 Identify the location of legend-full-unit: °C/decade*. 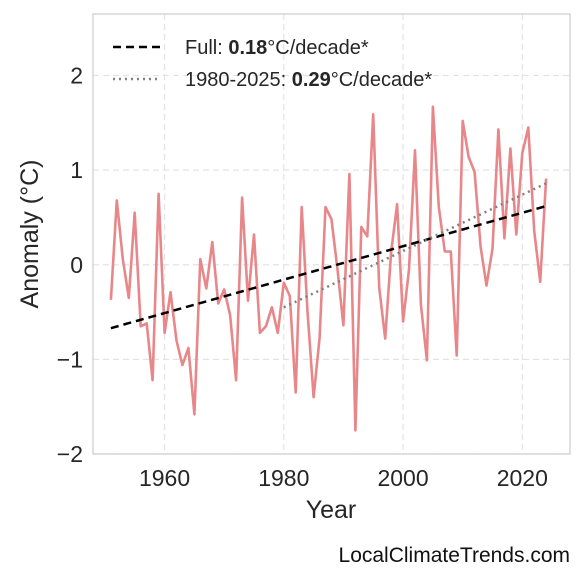
(318, 48).